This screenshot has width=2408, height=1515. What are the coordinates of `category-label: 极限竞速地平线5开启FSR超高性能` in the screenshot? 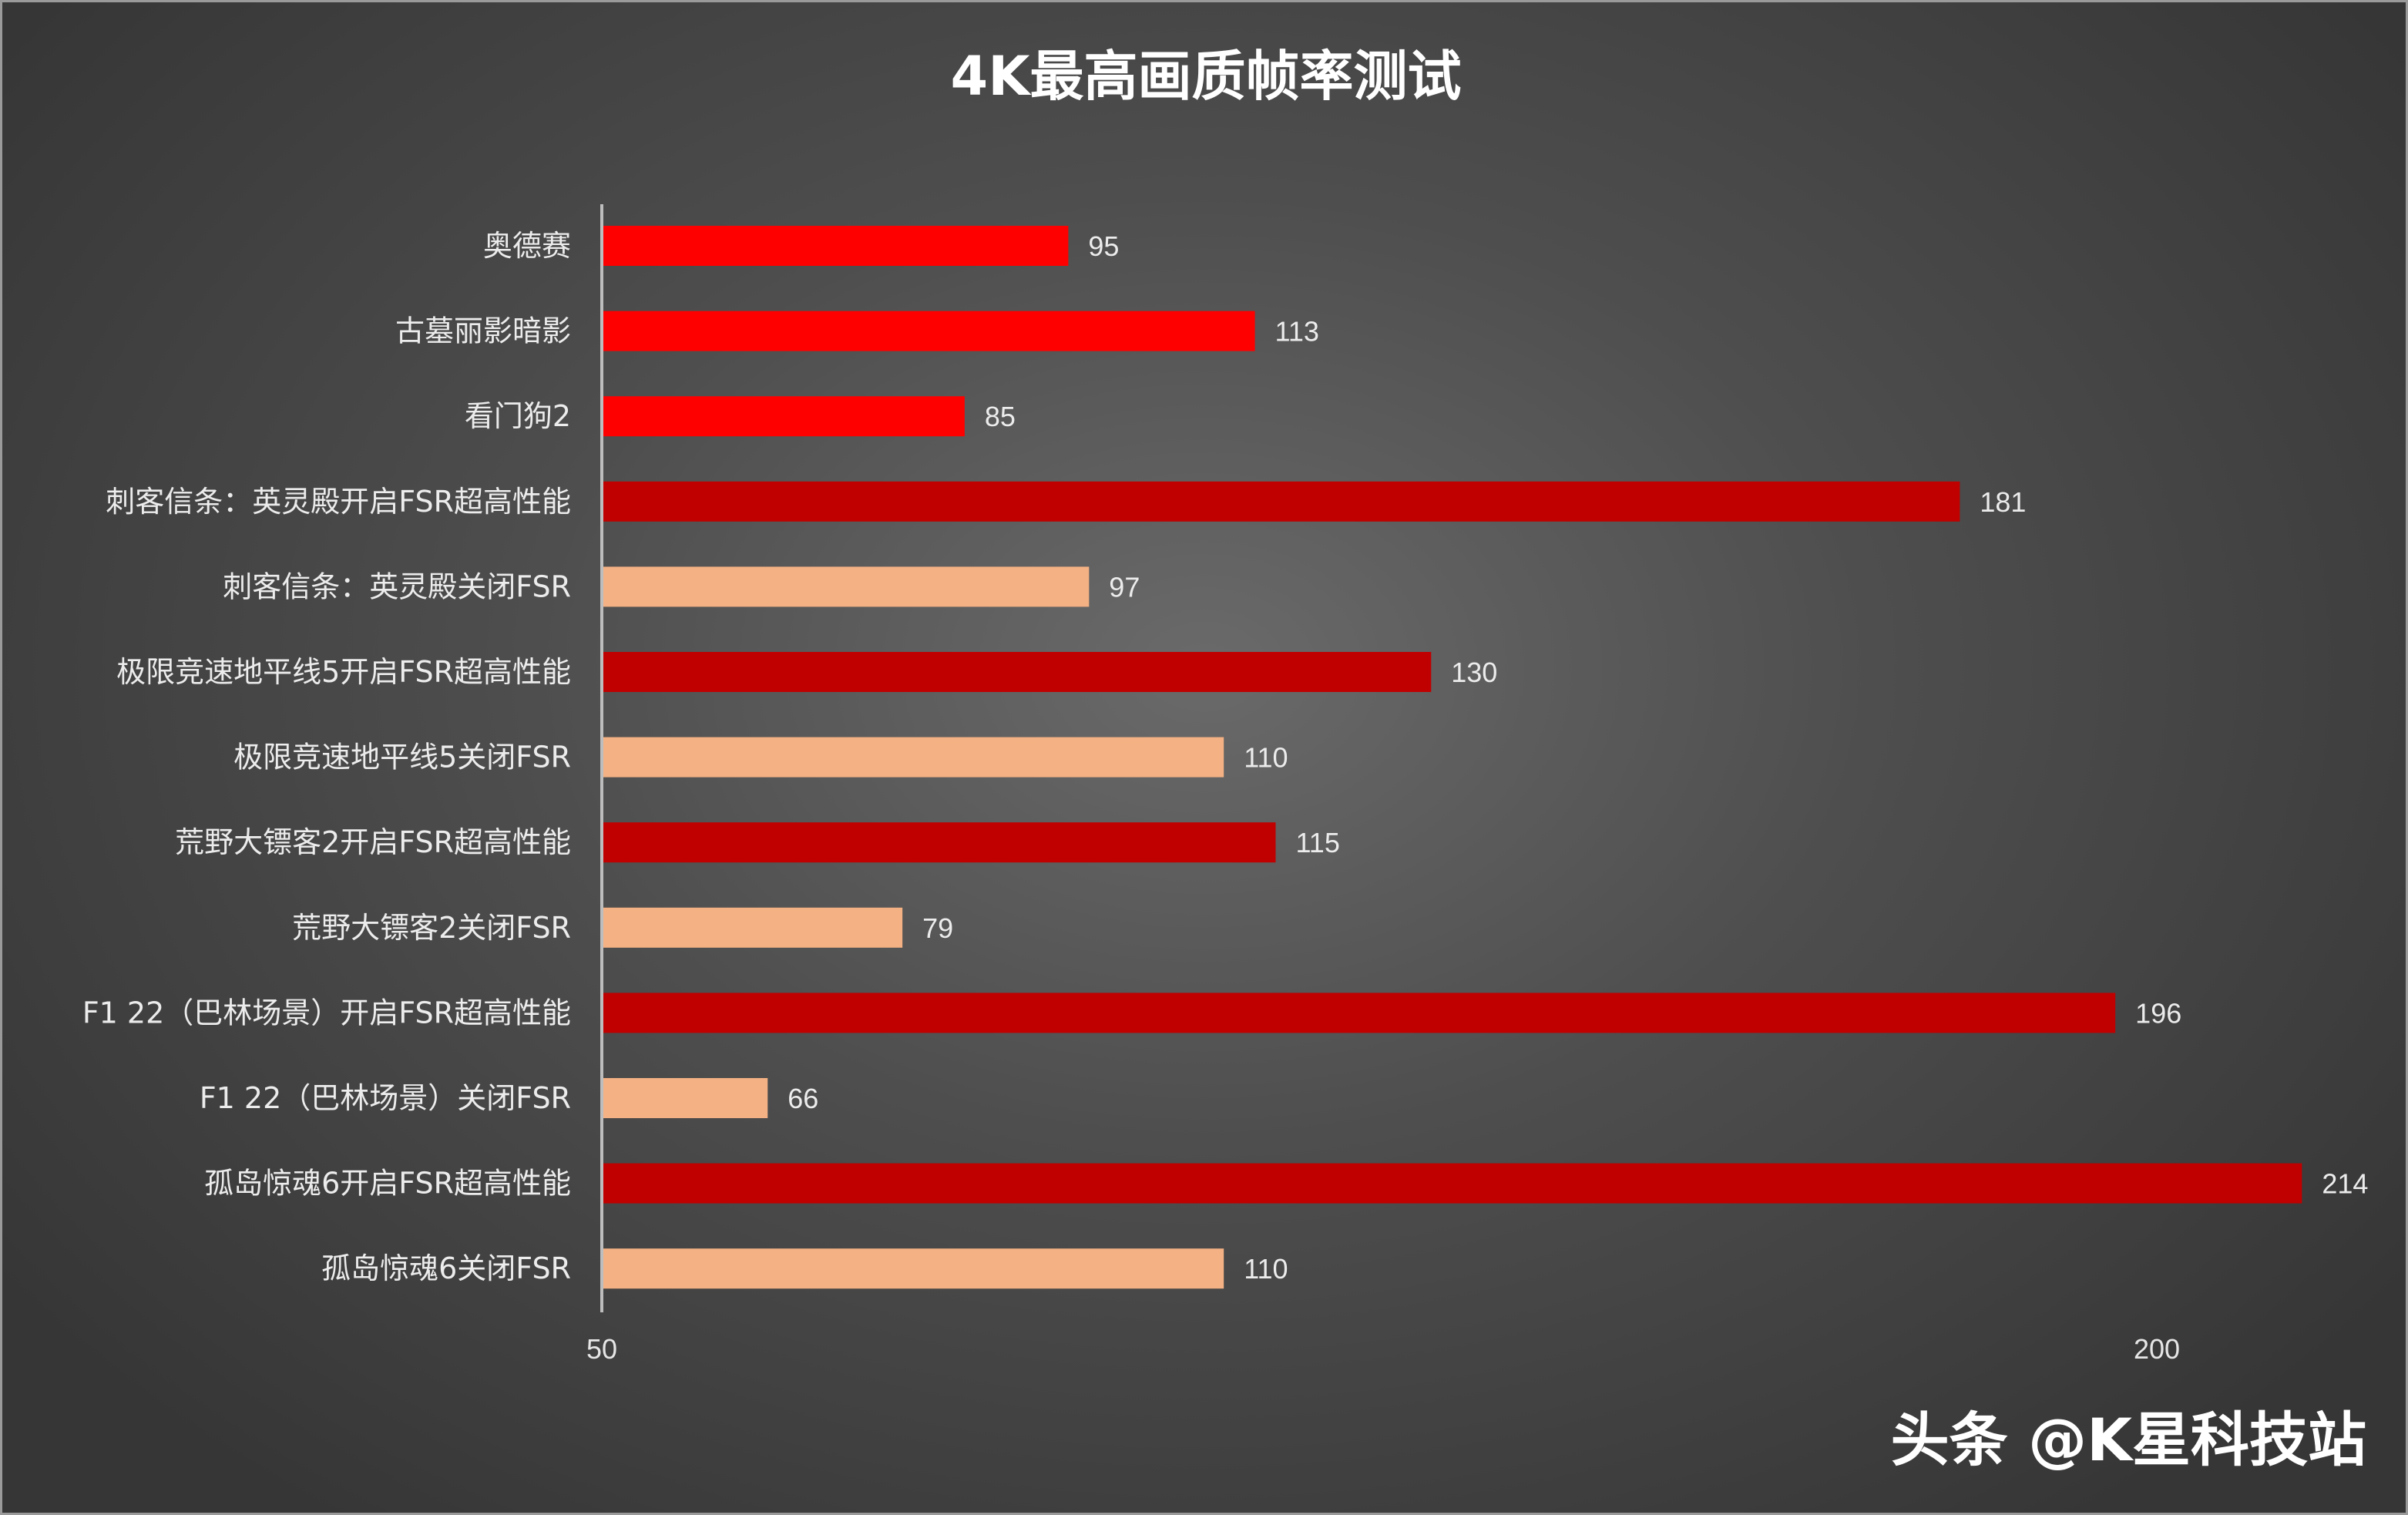 It's located at (343, 672).